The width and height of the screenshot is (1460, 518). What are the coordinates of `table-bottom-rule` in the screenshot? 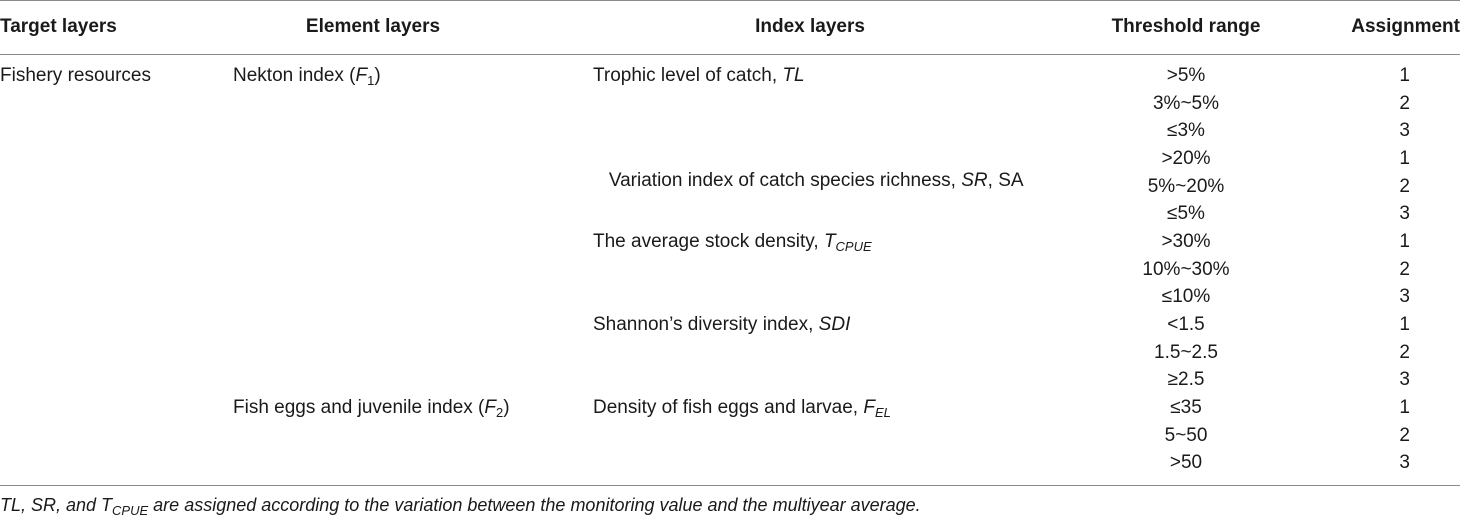 It's located at (730, 485).